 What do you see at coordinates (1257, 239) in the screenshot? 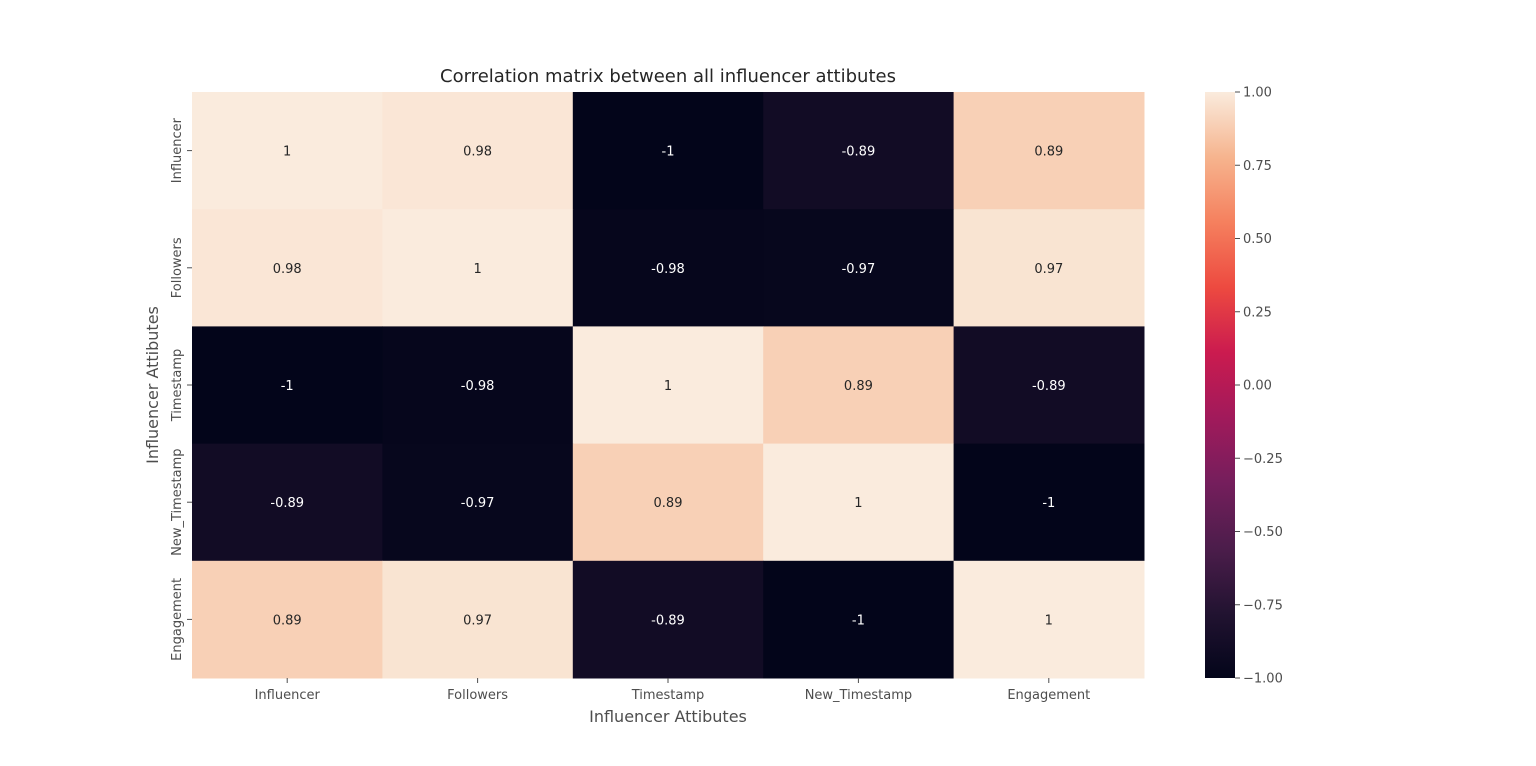
I see `colorbar-tick-label: 0.50` at bounding box center [1257, 239].